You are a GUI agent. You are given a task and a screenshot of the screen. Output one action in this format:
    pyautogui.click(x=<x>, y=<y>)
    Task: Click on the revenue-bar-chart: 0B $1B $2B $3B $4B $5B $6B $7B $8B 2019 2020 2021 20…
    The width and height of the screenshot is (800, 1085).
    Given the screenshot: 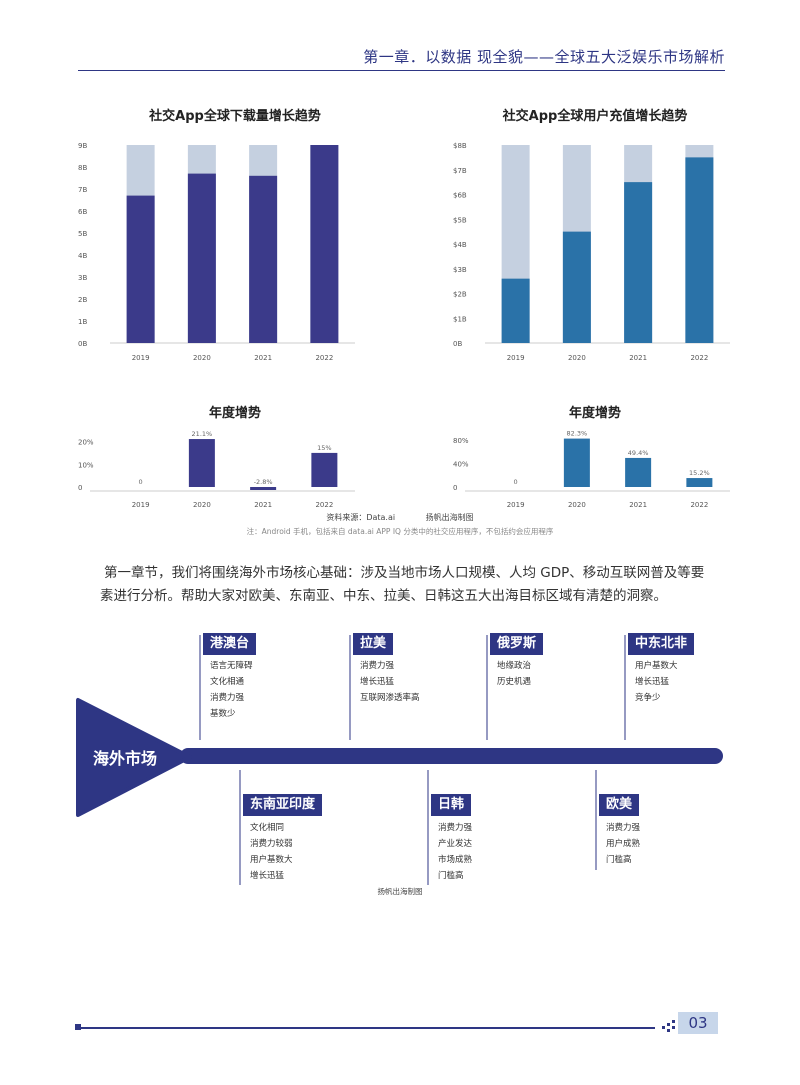 What is the action you would take?
    pyautogui.click(x=591, y=252)
    